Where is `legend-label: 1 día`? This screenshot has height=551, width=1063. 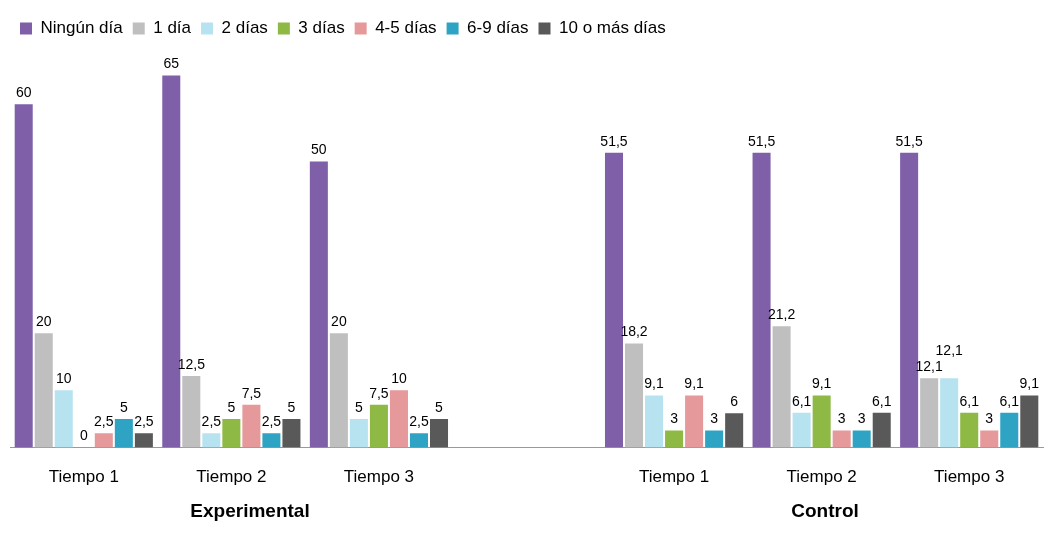 legend-label: 1 día is located at coordinates (172, 28).